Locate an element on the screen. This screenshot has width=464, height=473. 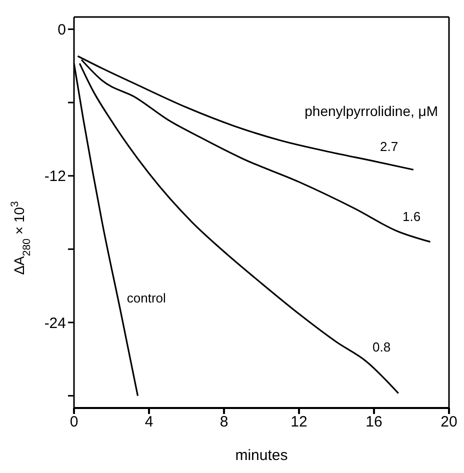
series-label: control is located at coordinates (146, 298).